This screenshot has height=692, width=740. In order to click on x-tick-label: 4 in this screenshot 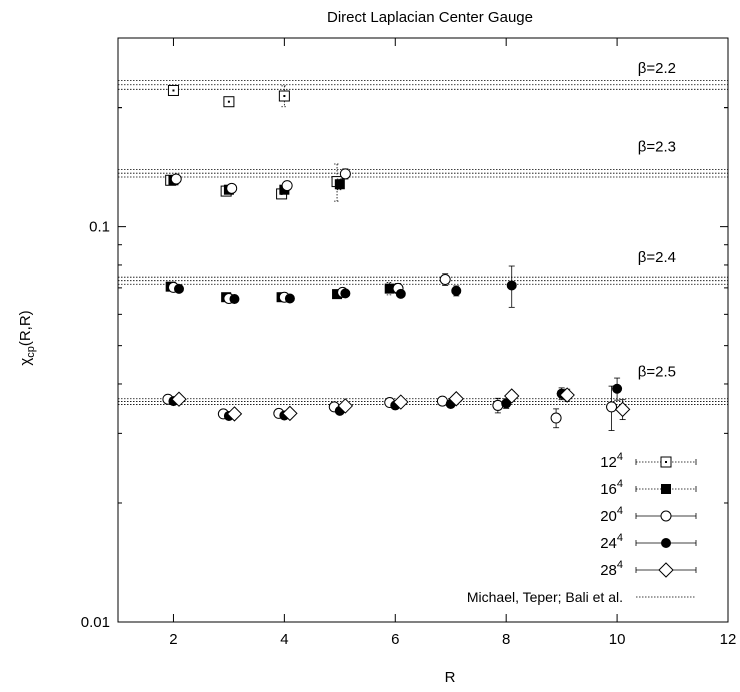, I will do `click(284, 639)`.